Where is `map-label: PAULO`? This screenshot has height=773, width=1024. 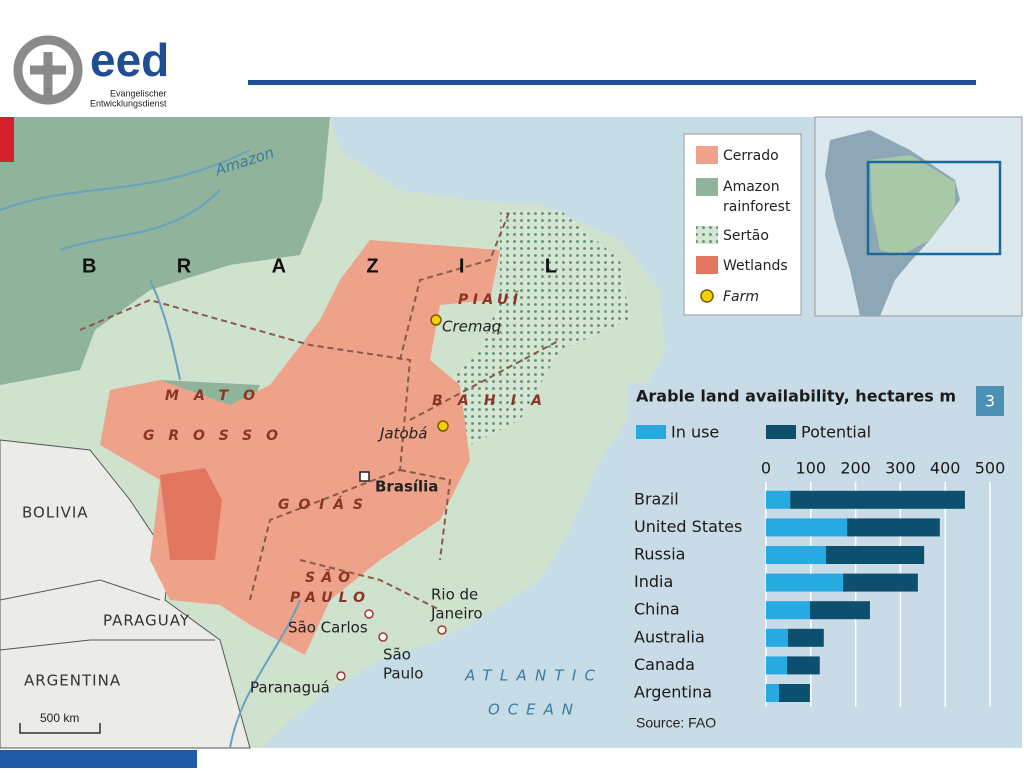
map-label: PAULO is located at coordinates (327, 598).